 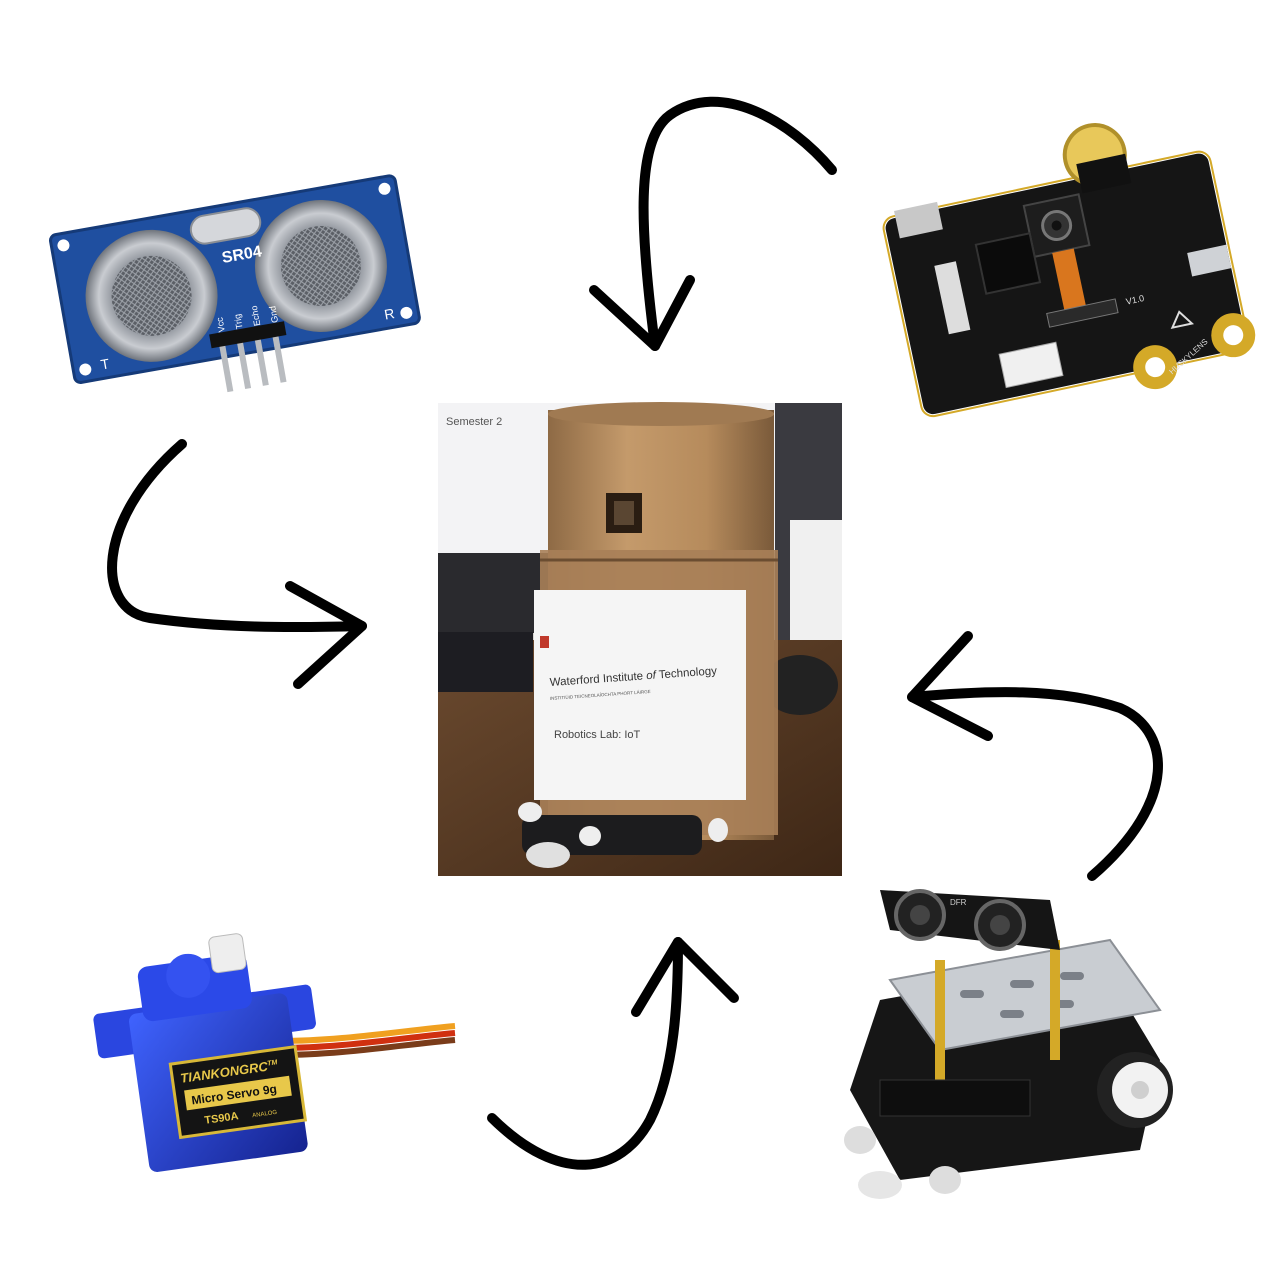 What do you see at coordinates (640, 695) in the screenshot?
I see `paper-label` at bounding box center [640, 695].